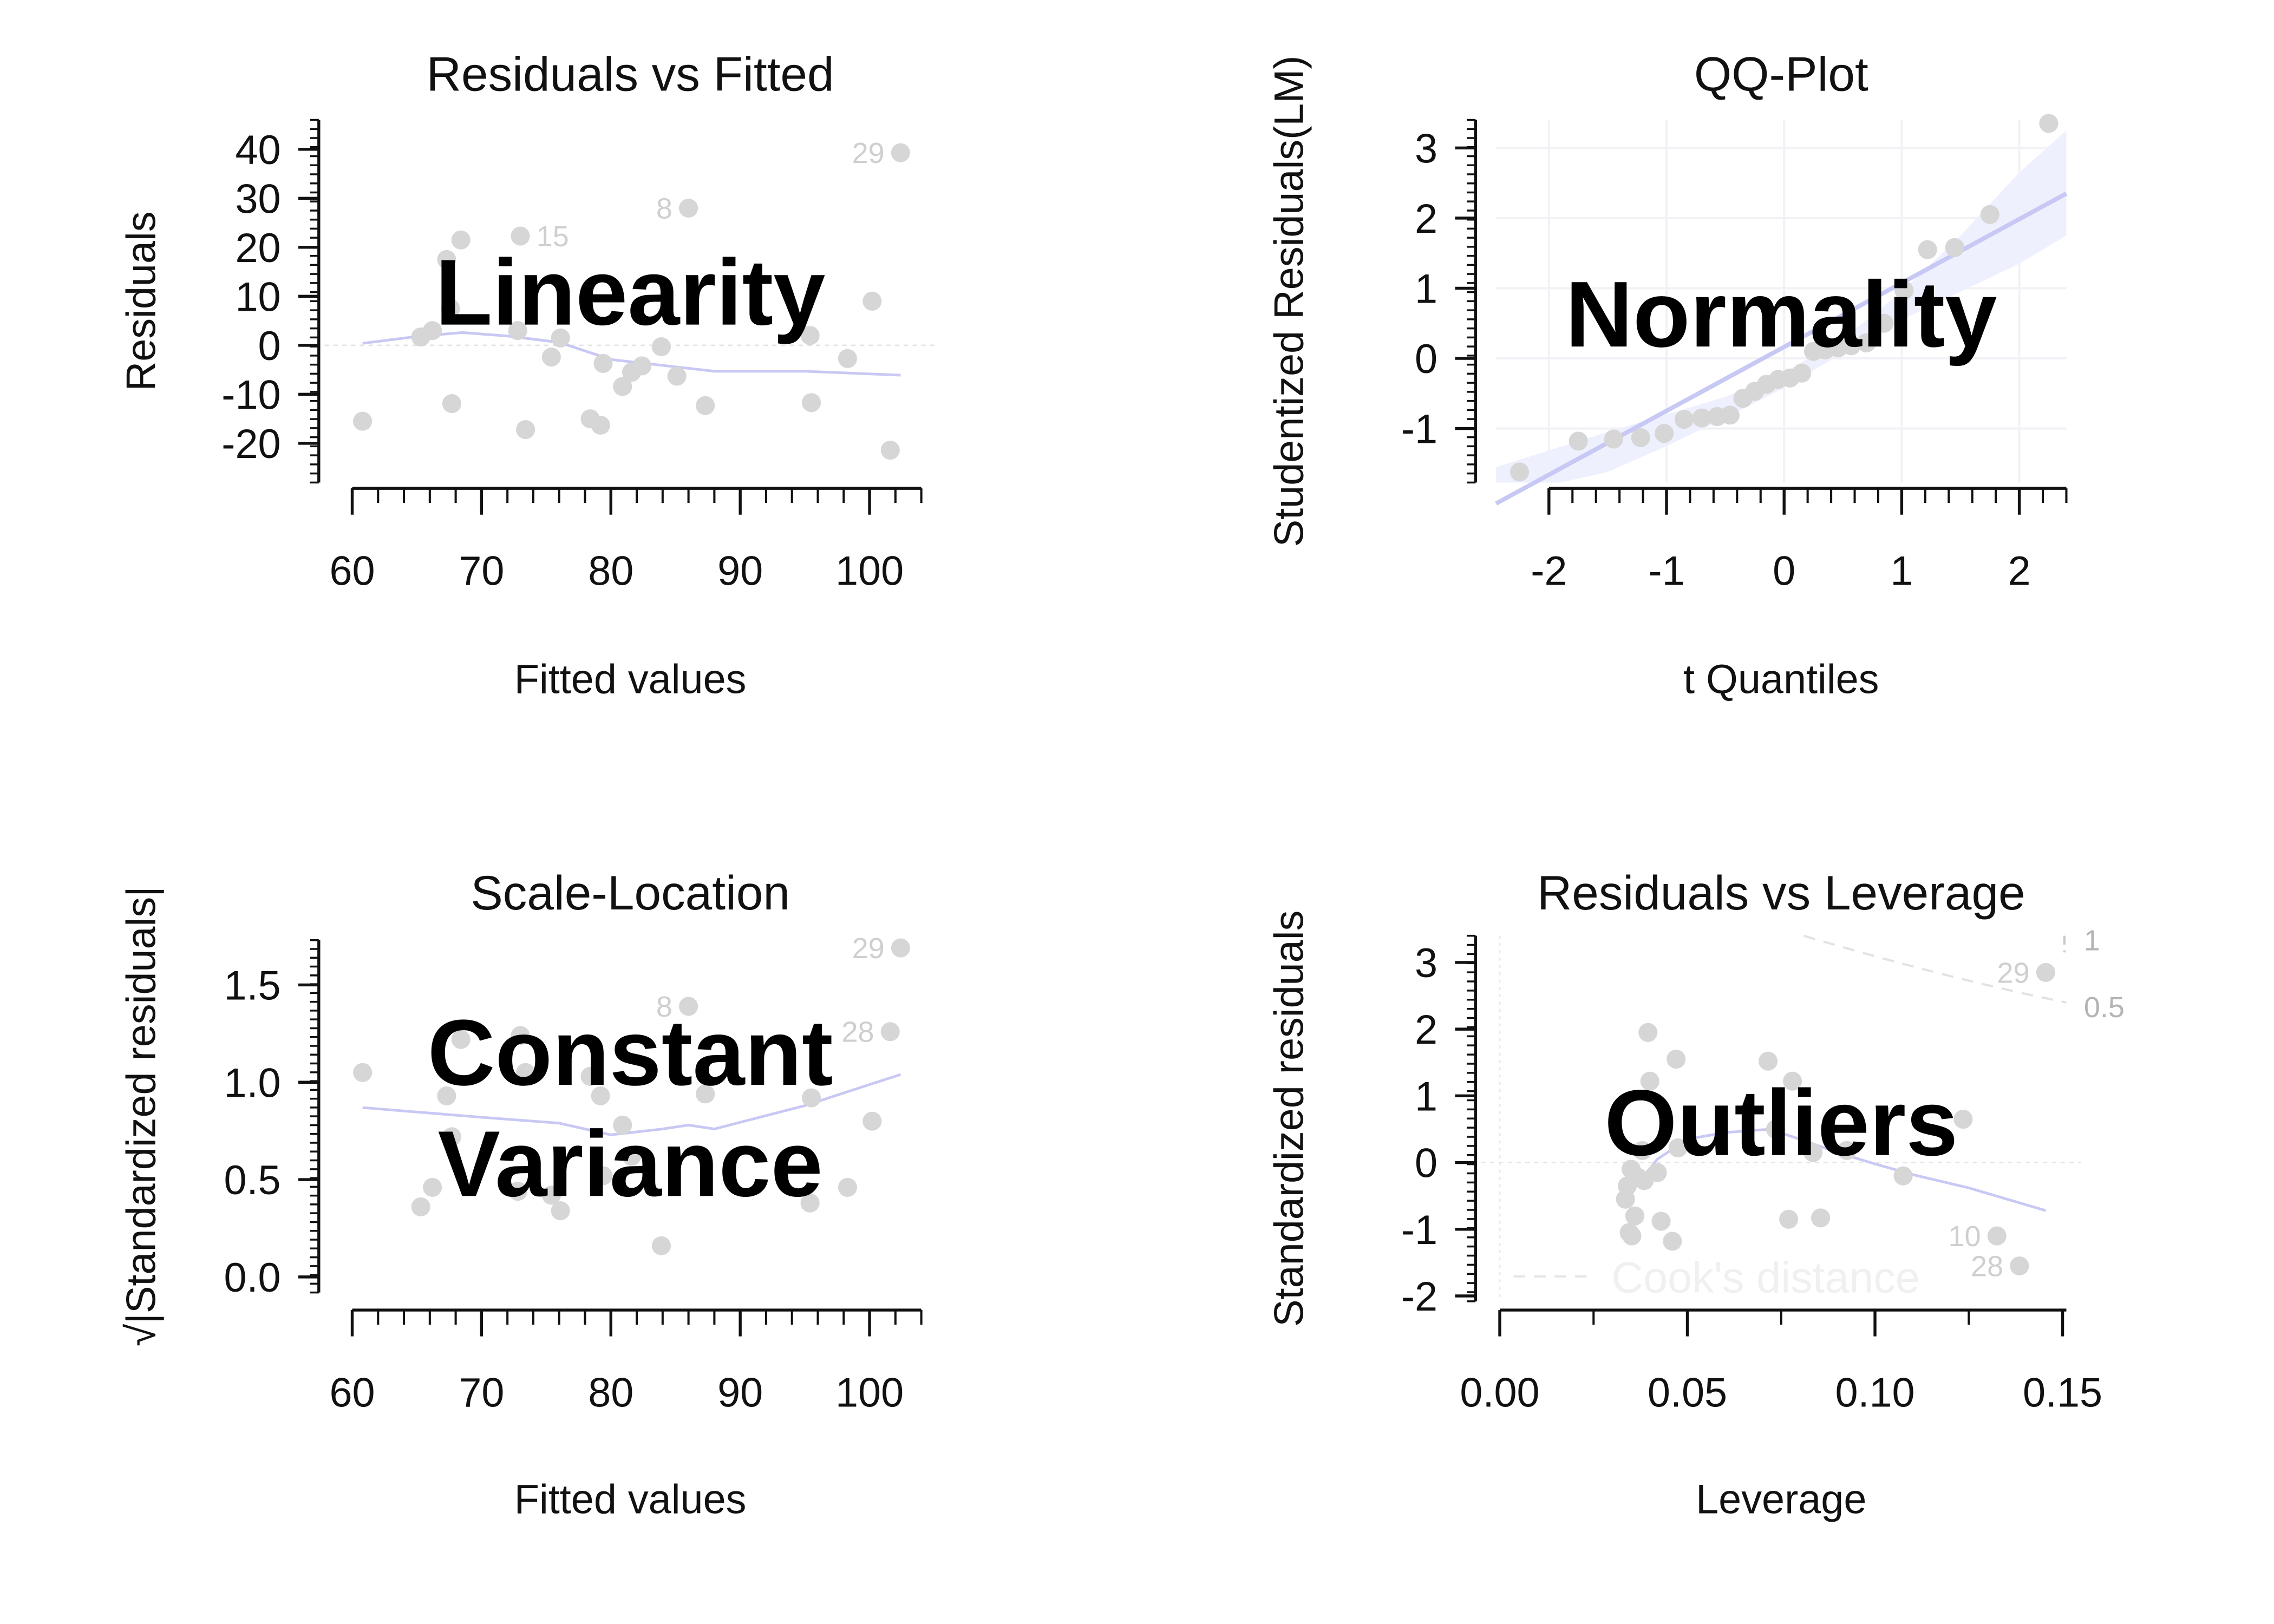  Describe the element at coordinates (1781, 1123) in the screenshot. I see `overlay-label: Outliers` at that location.